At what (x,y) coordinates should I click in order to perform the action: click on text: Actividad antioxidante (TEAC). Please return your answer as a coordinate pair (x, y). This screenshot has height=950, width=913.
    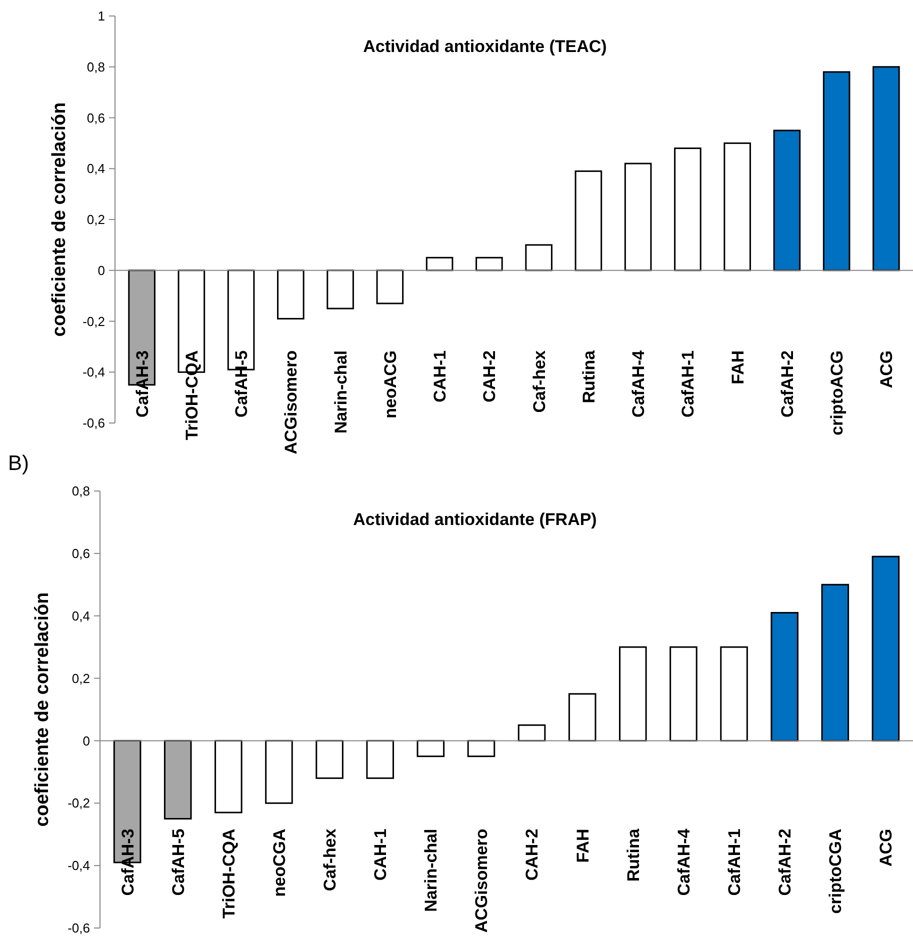
    Looking at the image, I should click on (485, 46).